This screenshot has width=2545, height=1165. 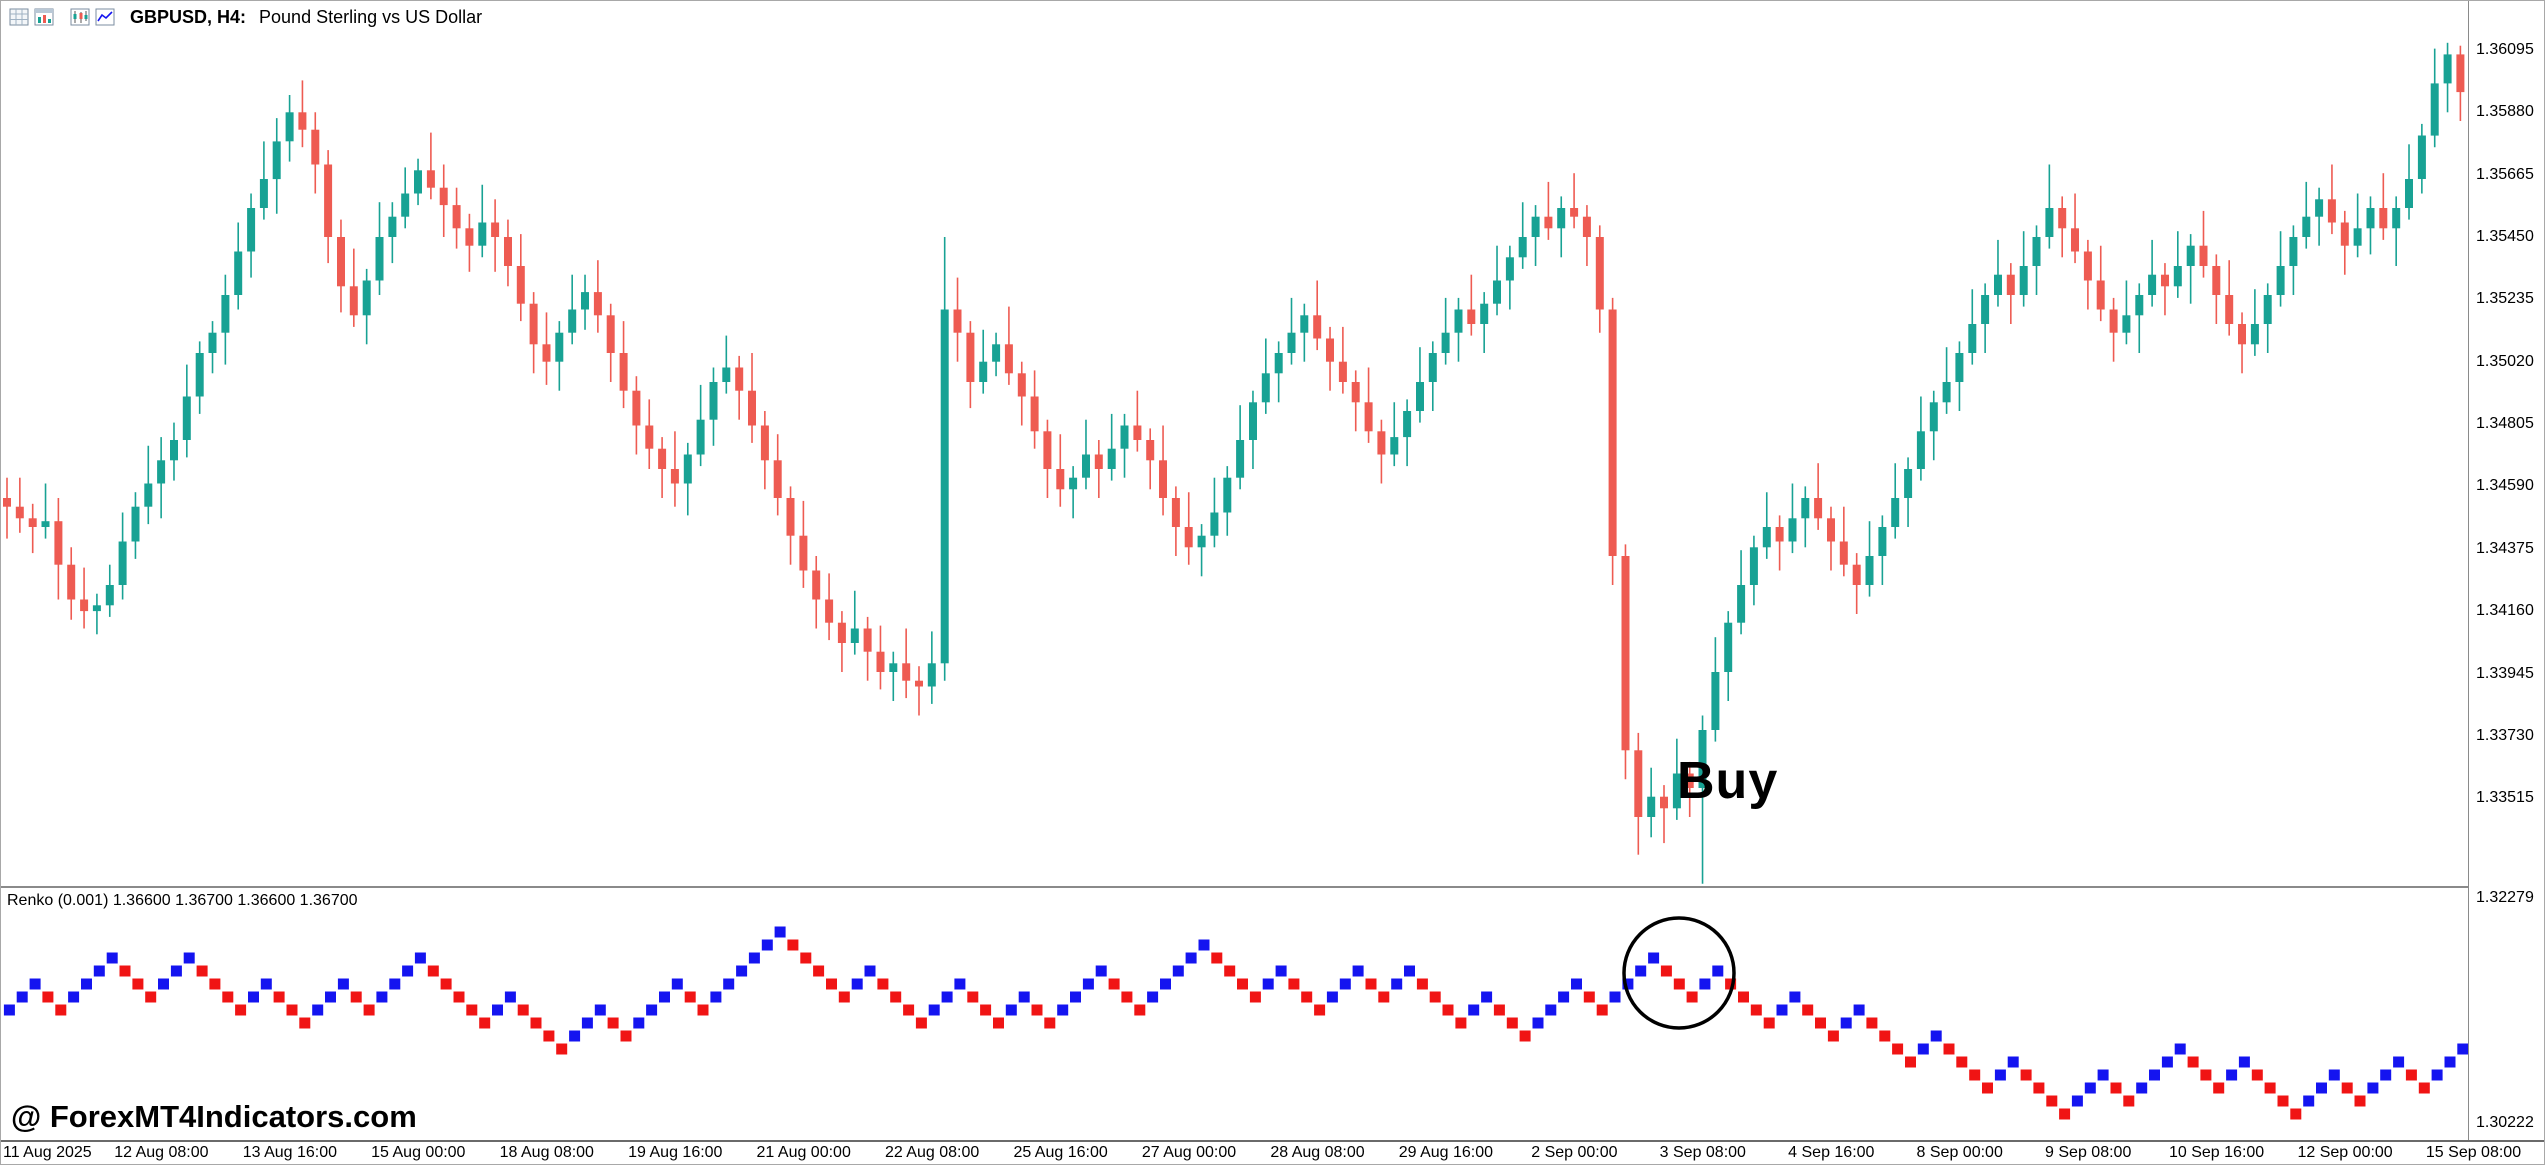 What do you see at coordinates (1272, 887) in the screenshot?
I see `pane-separator` at bounding box center [1272, 887].